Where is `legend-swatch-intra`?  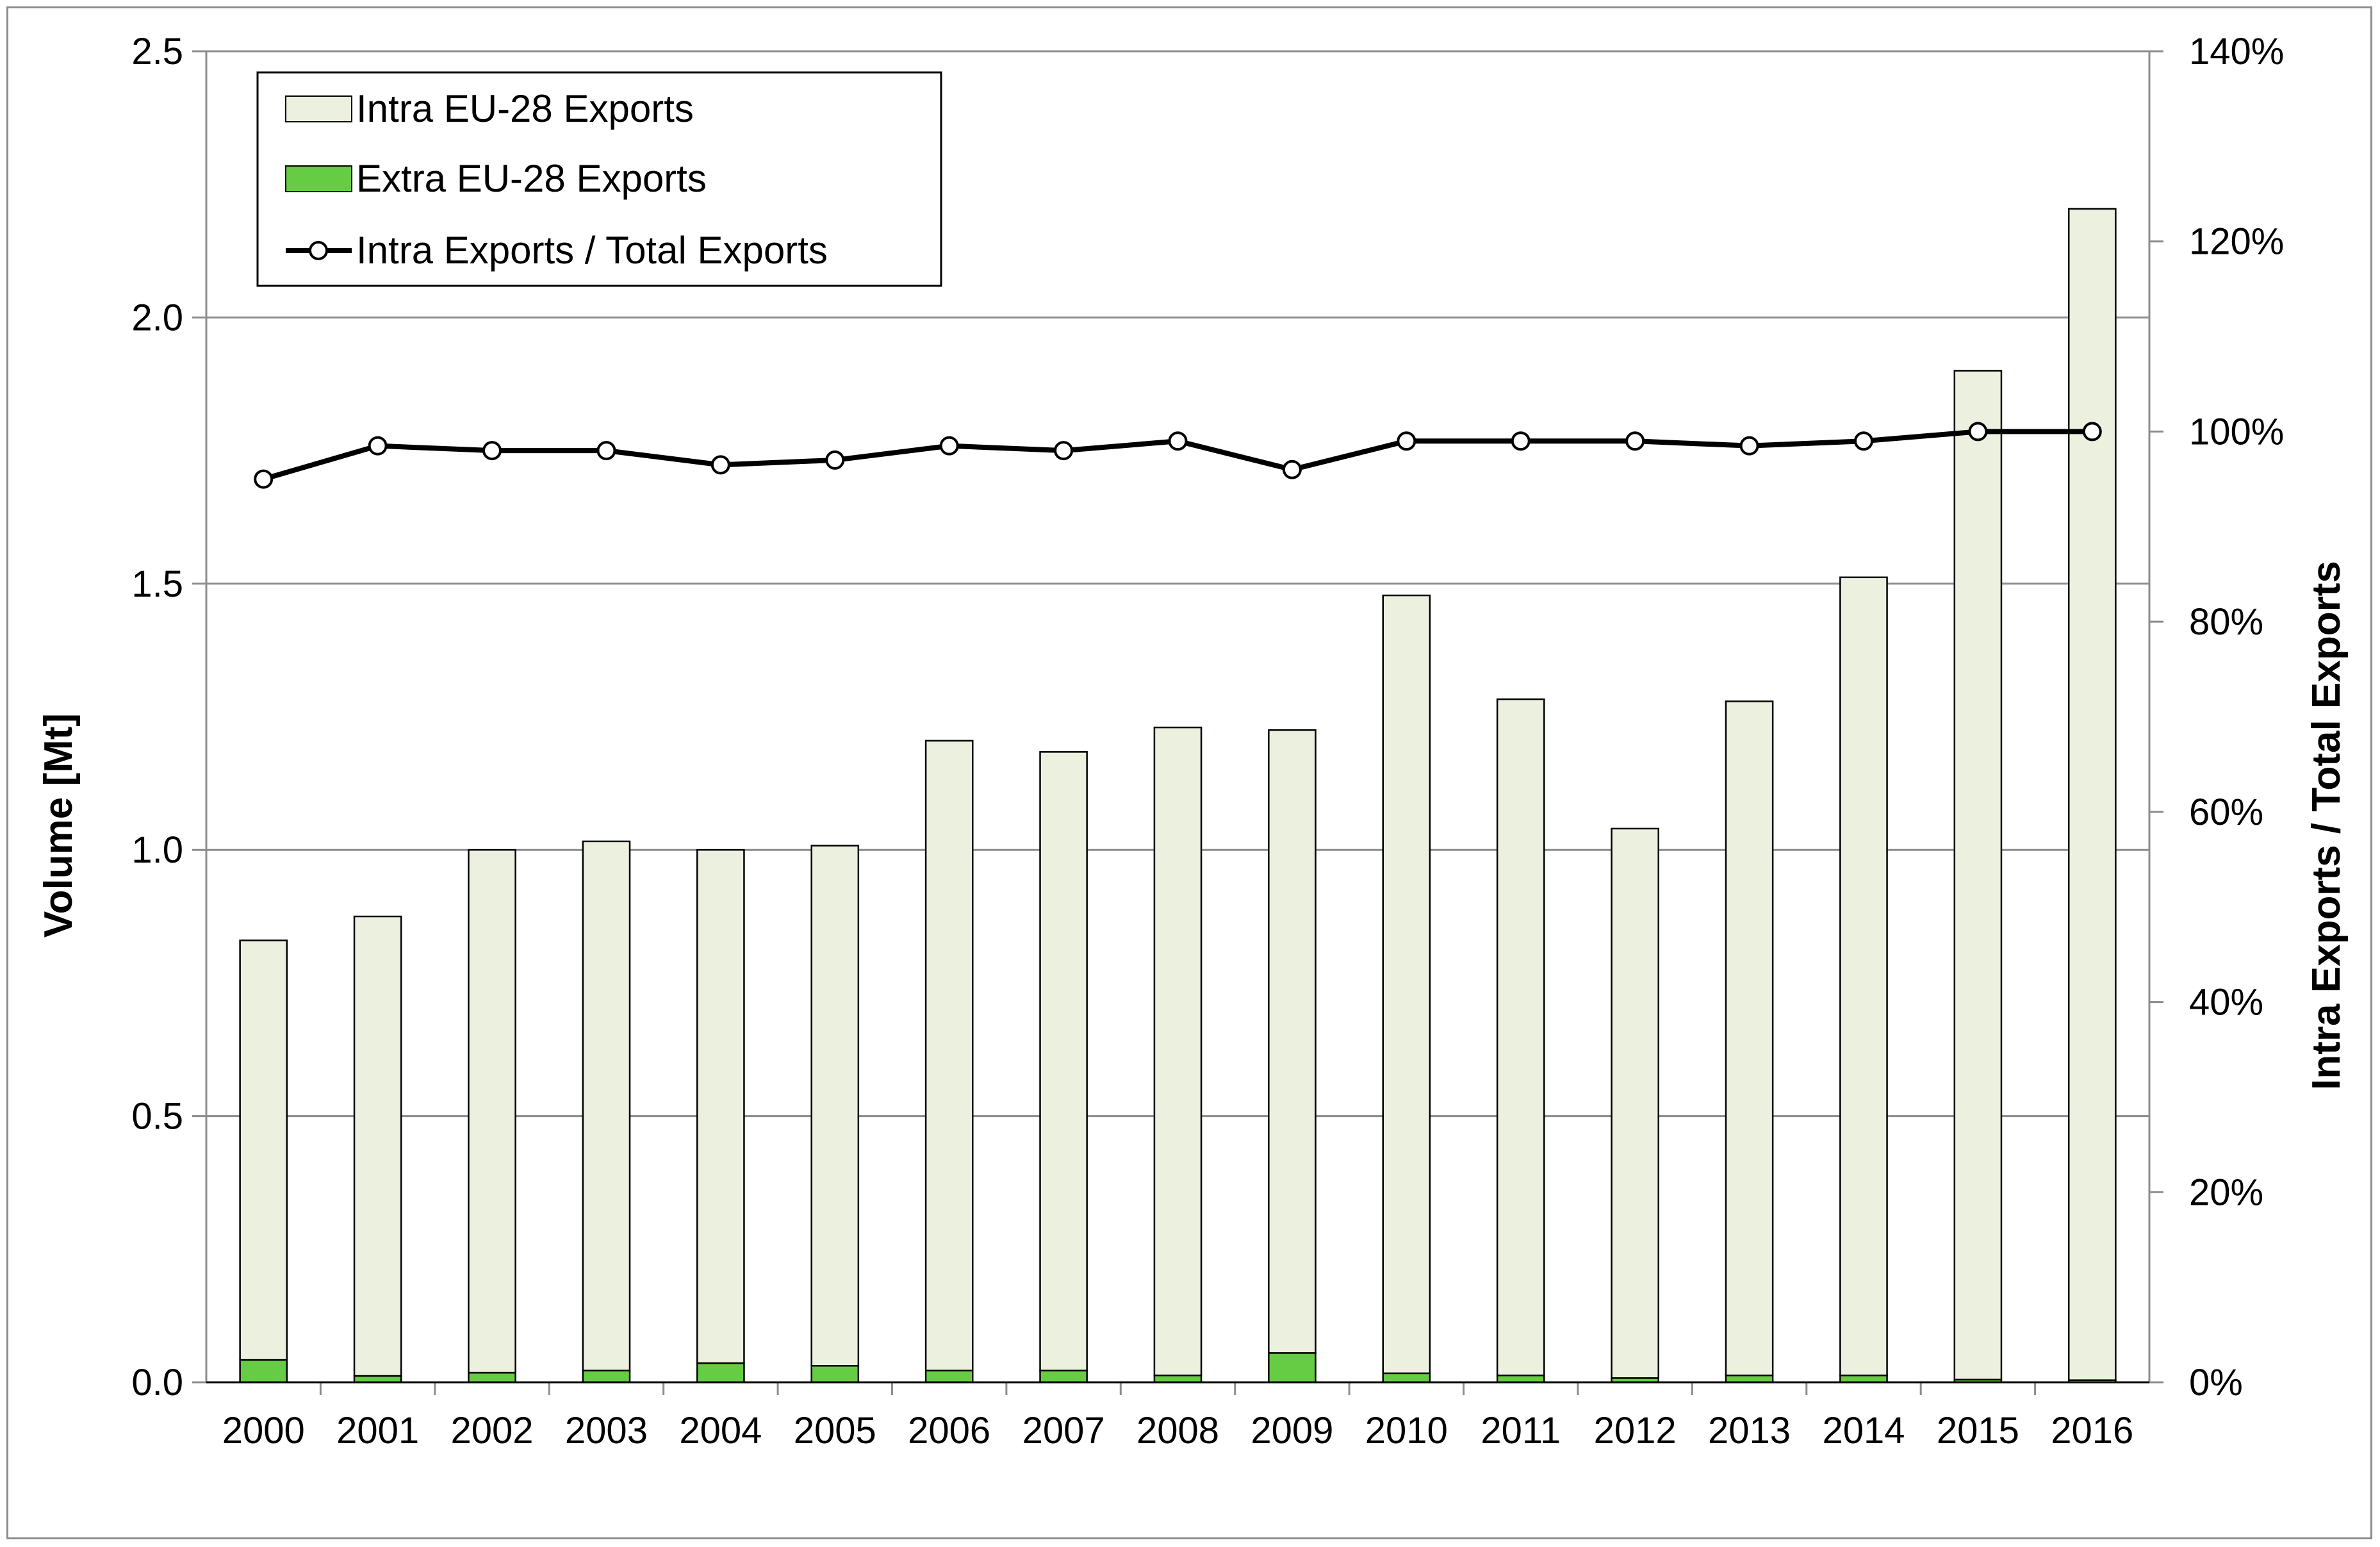
legend-swatch-intra is located at coordinates (318, 109).